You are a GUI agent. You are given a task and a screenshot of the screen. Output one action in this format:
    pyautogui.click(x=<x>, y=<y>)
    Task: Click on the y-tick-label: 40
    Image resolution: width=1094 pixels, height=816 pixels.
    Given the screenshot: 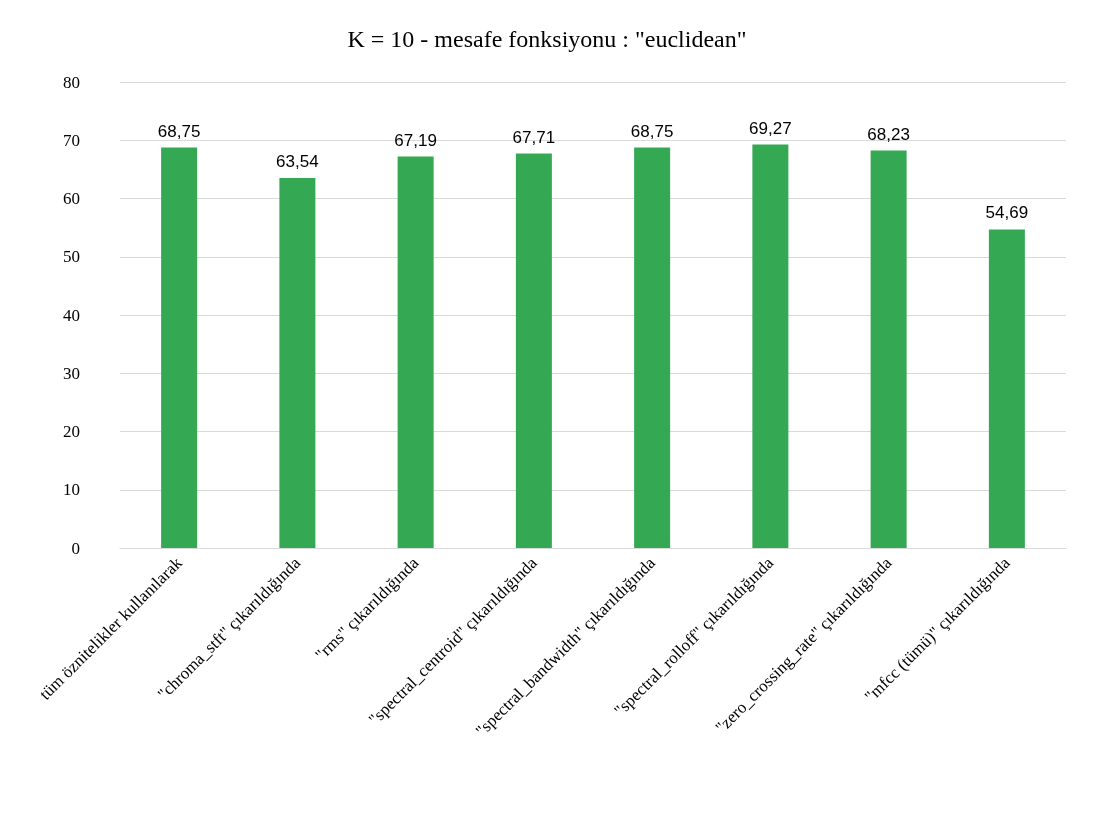 What is the action you would take?
    pyautogui.click(x=71, y=315)
    